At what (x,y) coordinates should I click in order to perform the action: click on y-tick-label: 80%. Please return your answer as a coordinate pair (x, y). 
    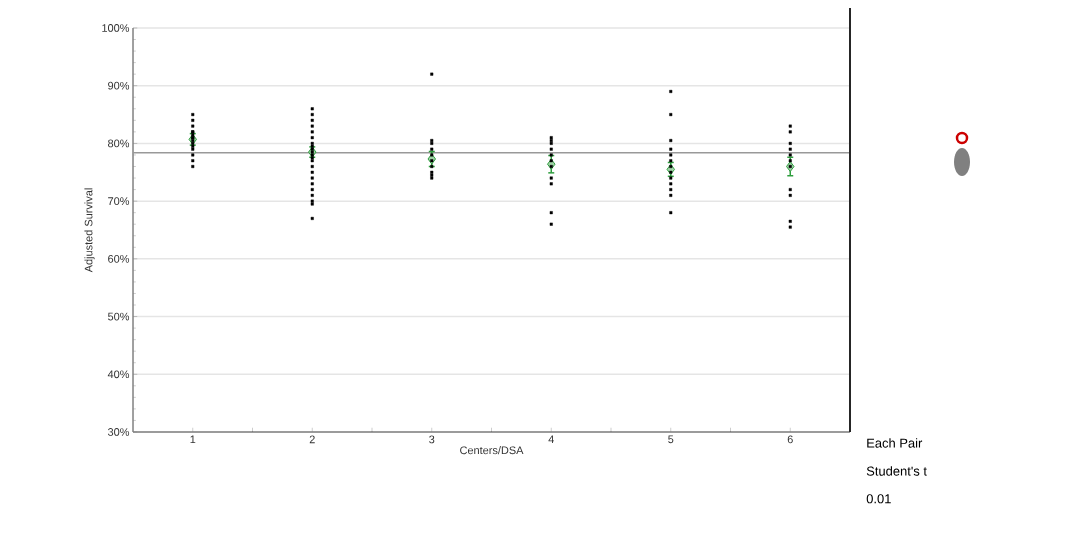
    Looking at the image, I should click on (119, 143).